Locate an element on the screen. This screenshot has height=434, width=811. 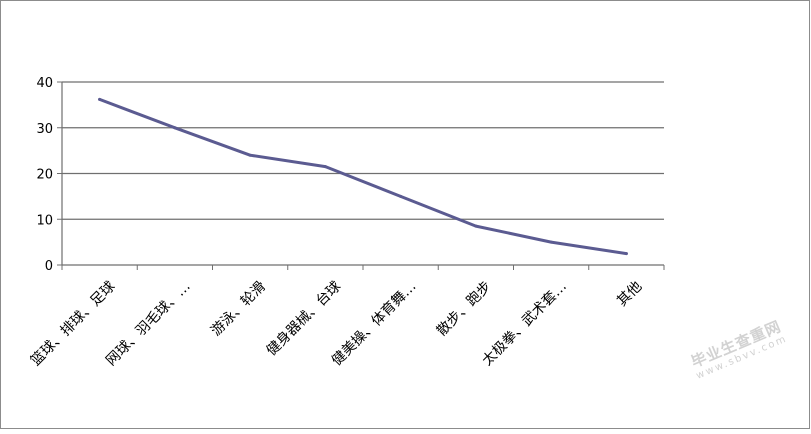
y-tick-label: 30 is located at coordinates (44, 129).